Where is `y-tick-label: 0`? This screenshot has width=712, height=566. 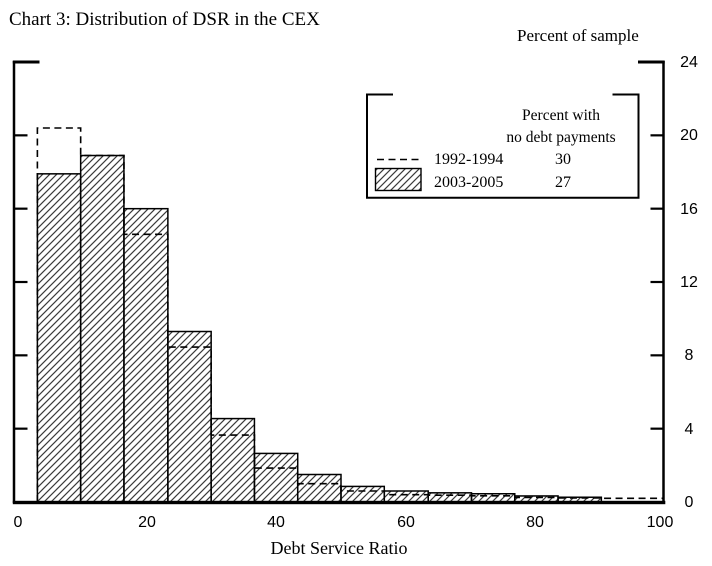
y-tick-label: 0 is located at coordinates (689, 502).